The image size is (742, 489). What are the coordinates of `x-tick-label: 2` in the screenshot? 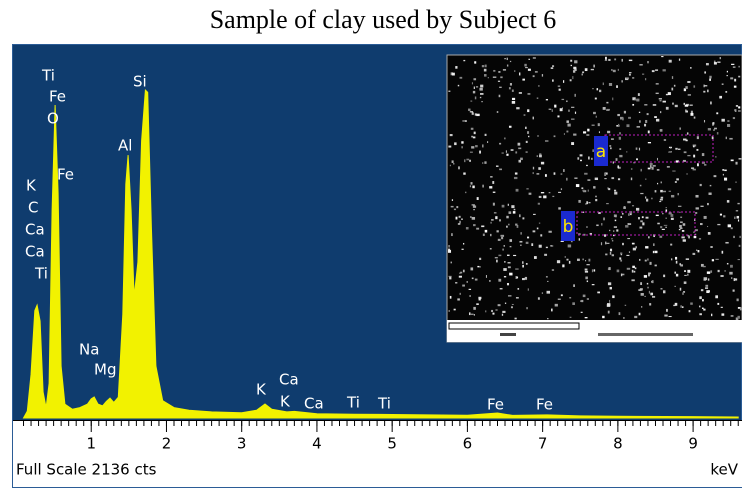 It's located at (167, 444).